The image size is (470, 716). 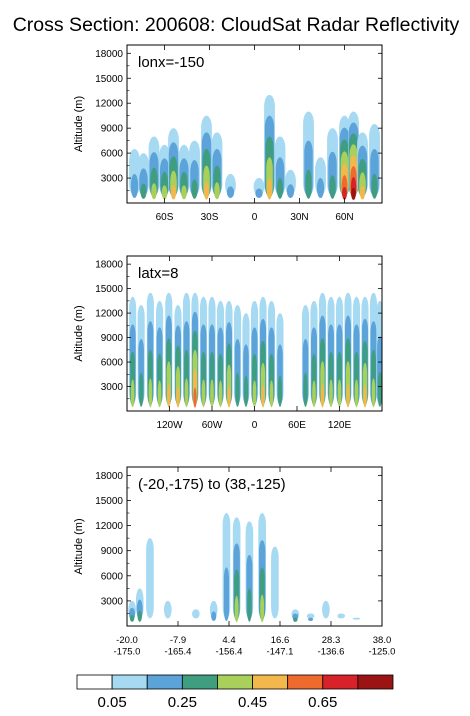 I want to click on x-tick-label: 16.6, so click(x=280, y=640).